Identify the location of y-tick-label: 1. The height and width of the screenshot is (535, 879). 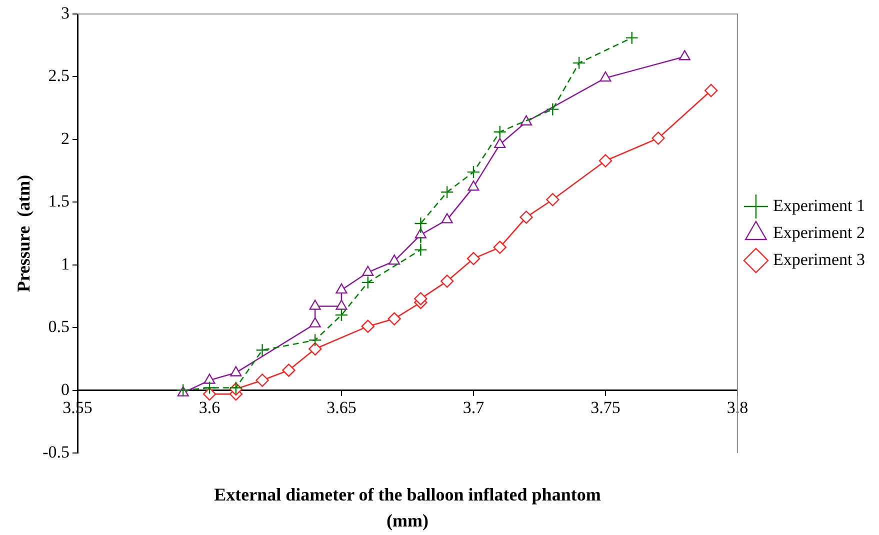
(65, 264).